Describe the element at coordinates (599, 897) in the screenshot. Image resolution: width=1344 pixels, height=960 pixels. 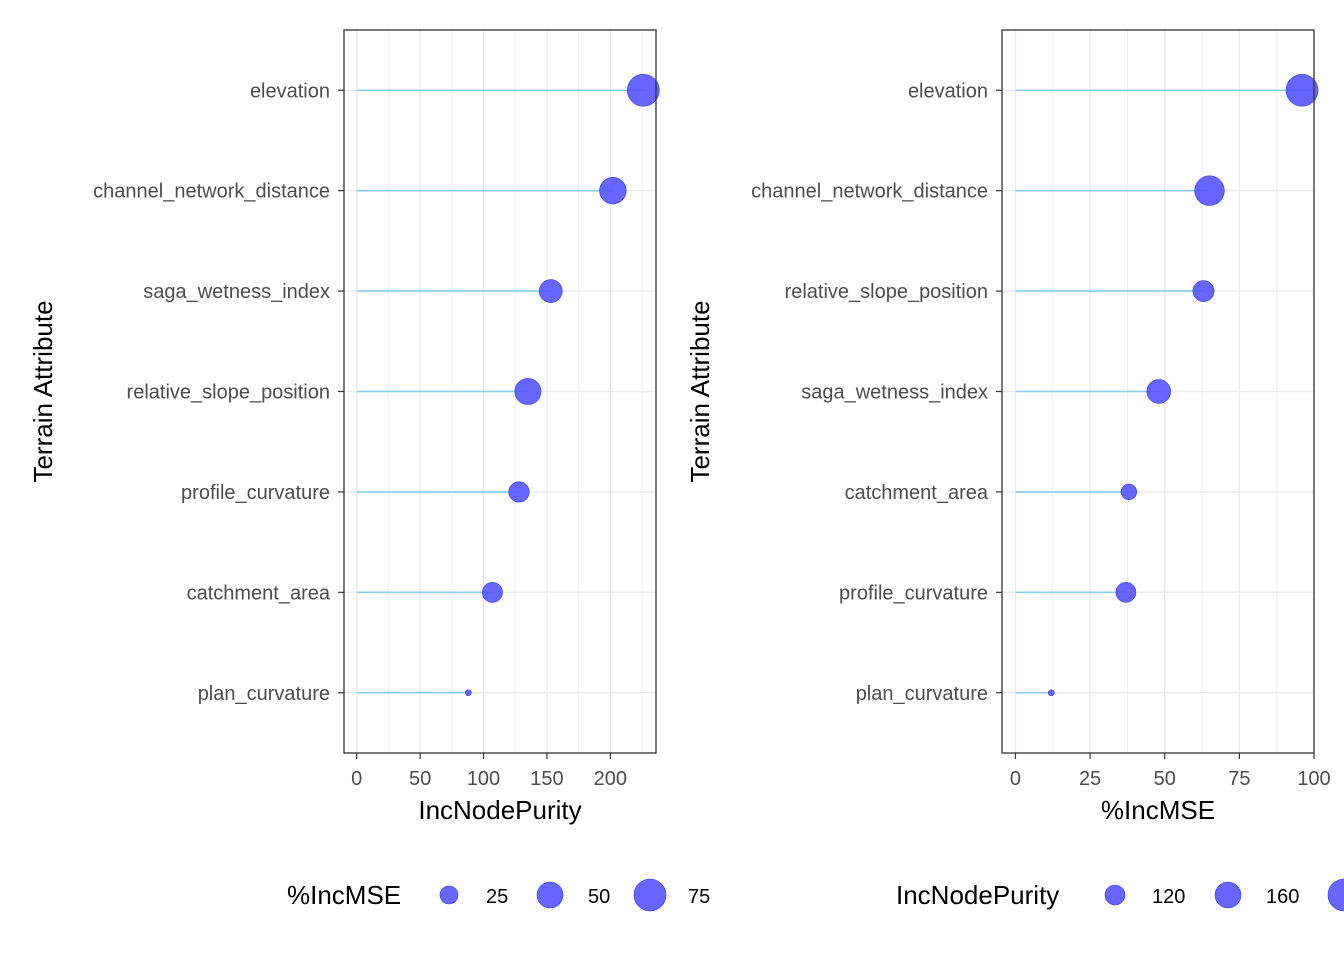
I see `legend-label: 50` at that location.